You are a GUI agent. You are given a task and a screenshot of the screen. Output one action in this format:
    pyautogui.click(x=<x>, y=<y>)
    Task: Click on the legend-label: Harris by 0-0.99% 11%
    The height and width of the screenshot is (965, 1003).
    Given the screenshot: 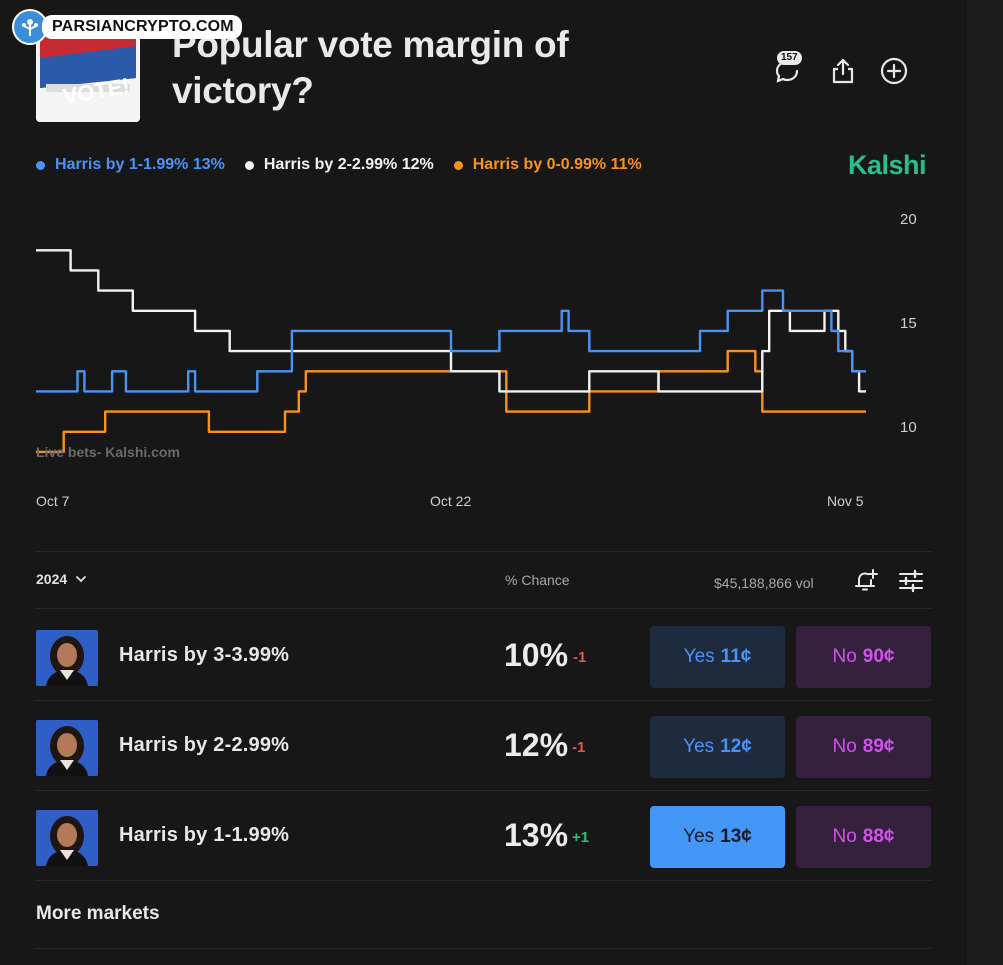 What is the action you would take?
    pyautogui.click(x=557, y=164)
    